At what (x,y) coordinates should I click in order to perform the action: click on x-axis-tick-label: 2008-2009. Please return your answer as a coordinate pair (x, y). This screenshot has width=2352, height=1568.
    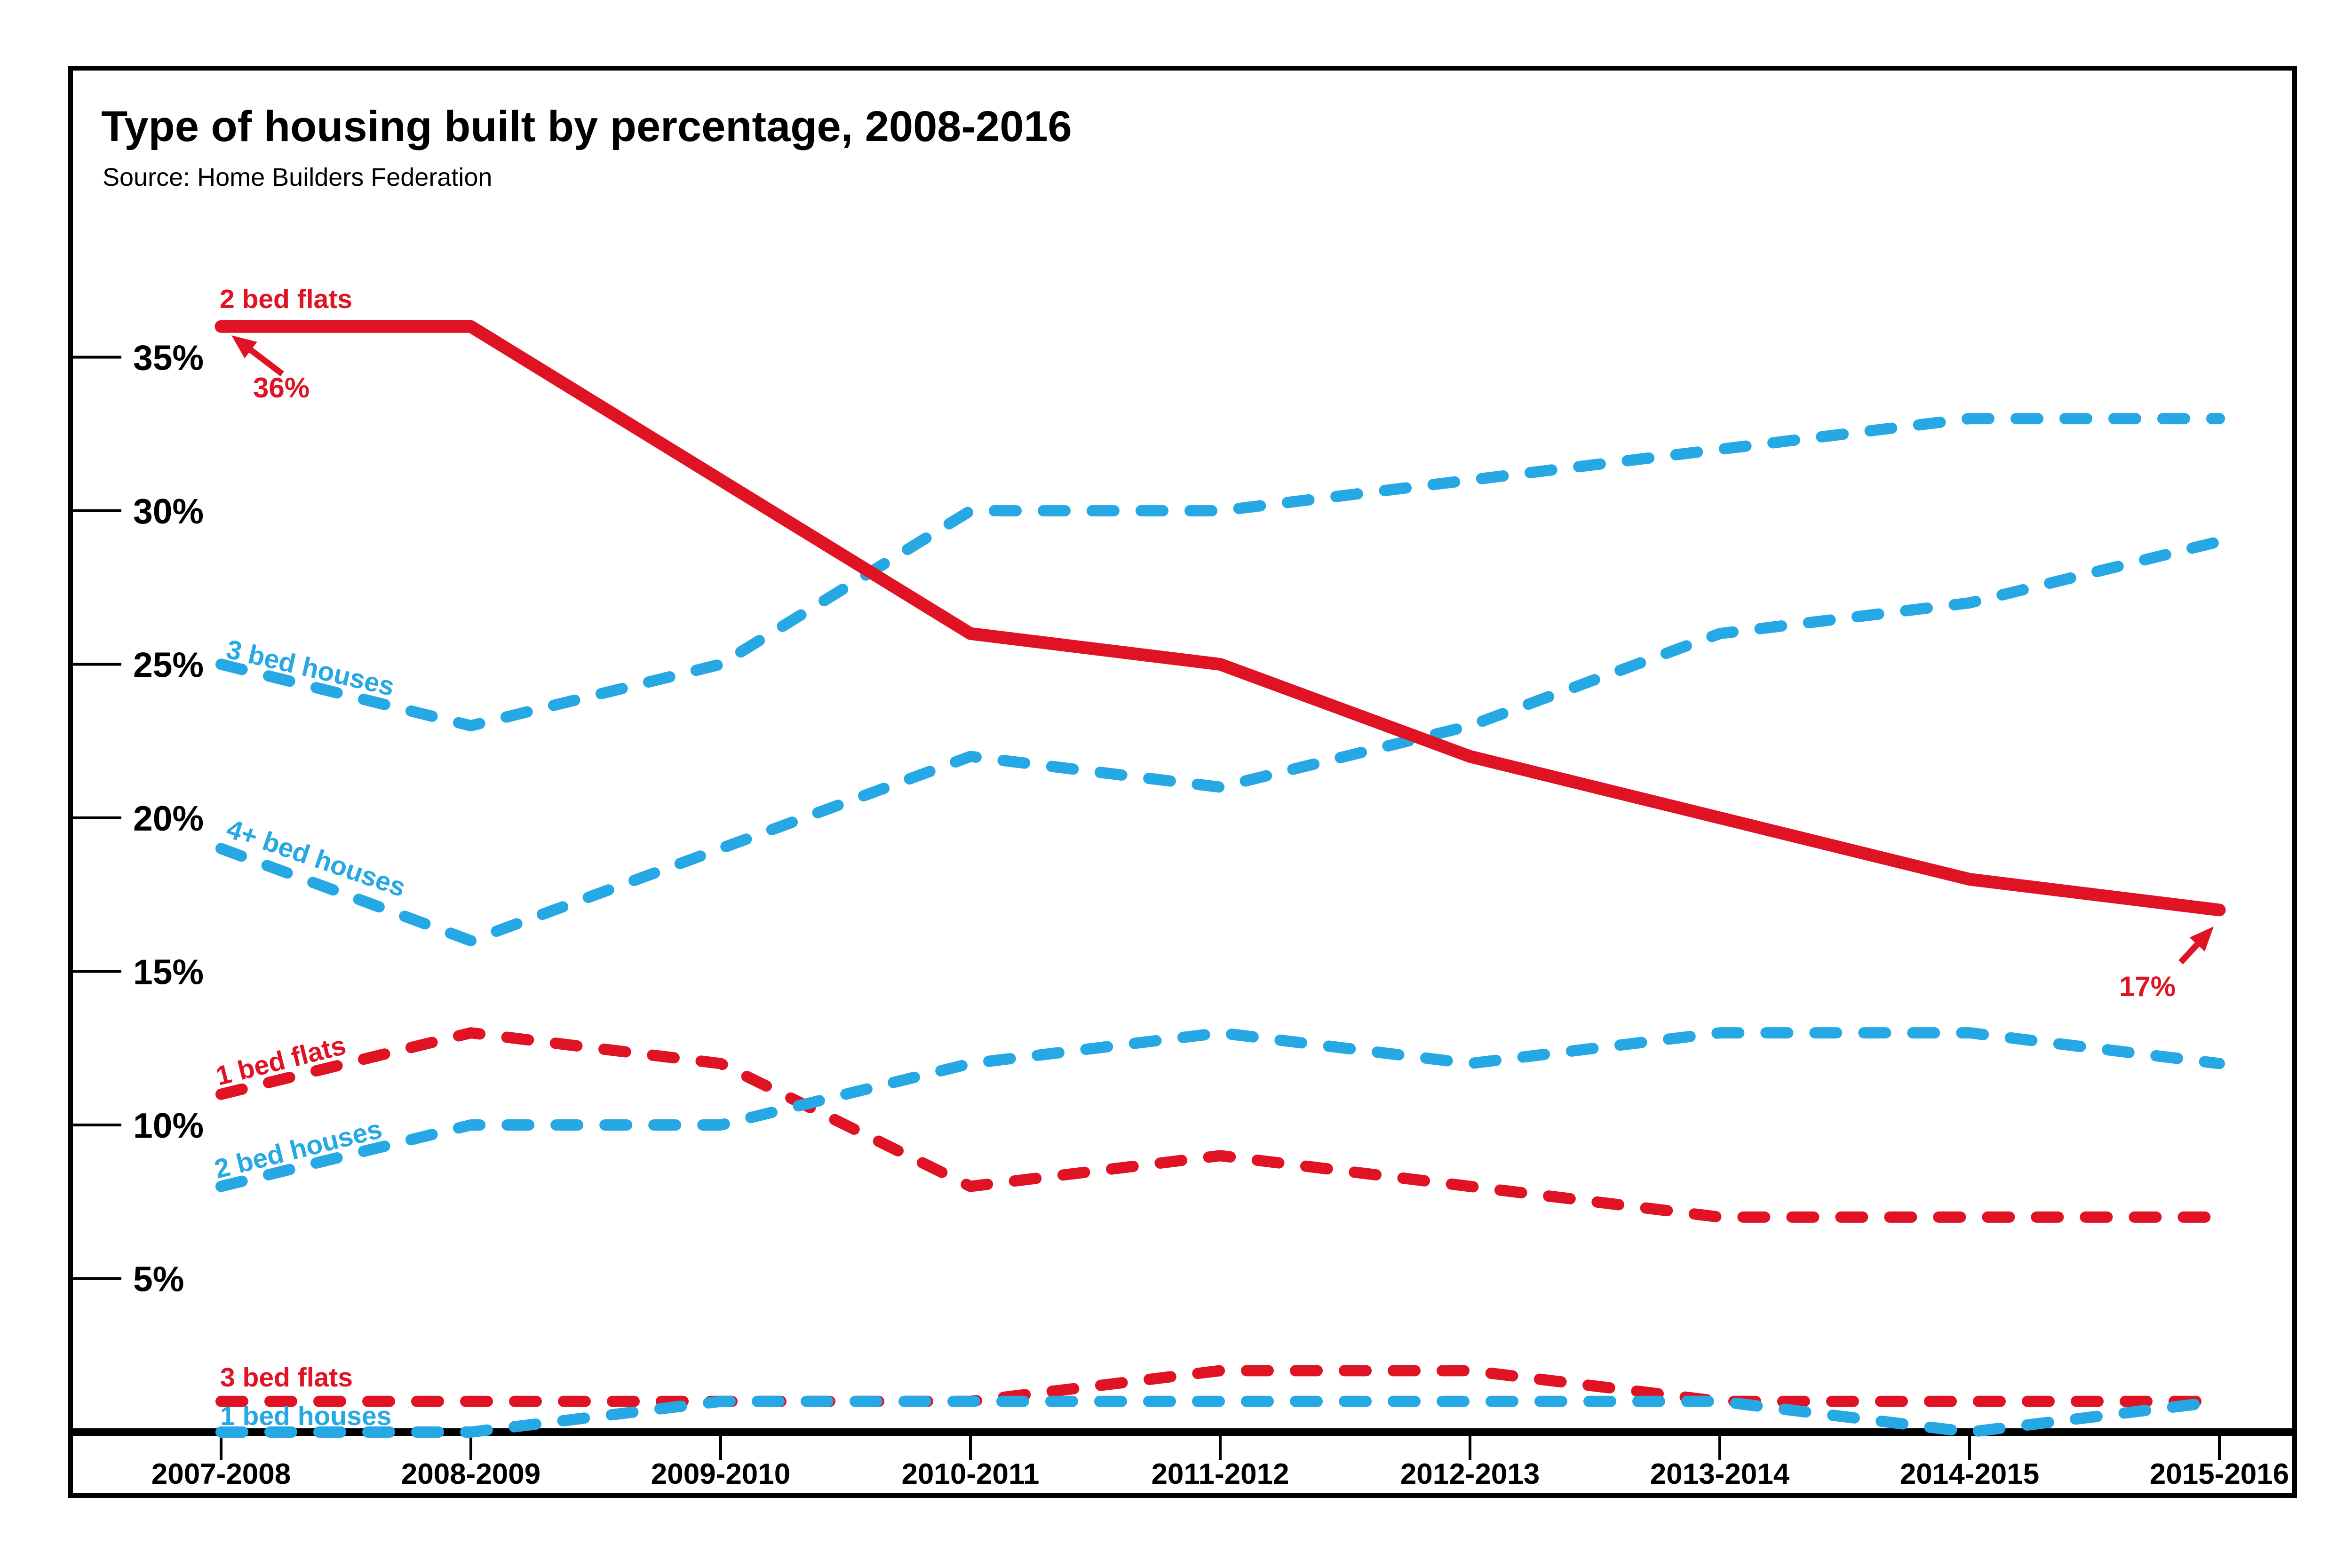
    Looking at the image, I should click on (471, 1474).